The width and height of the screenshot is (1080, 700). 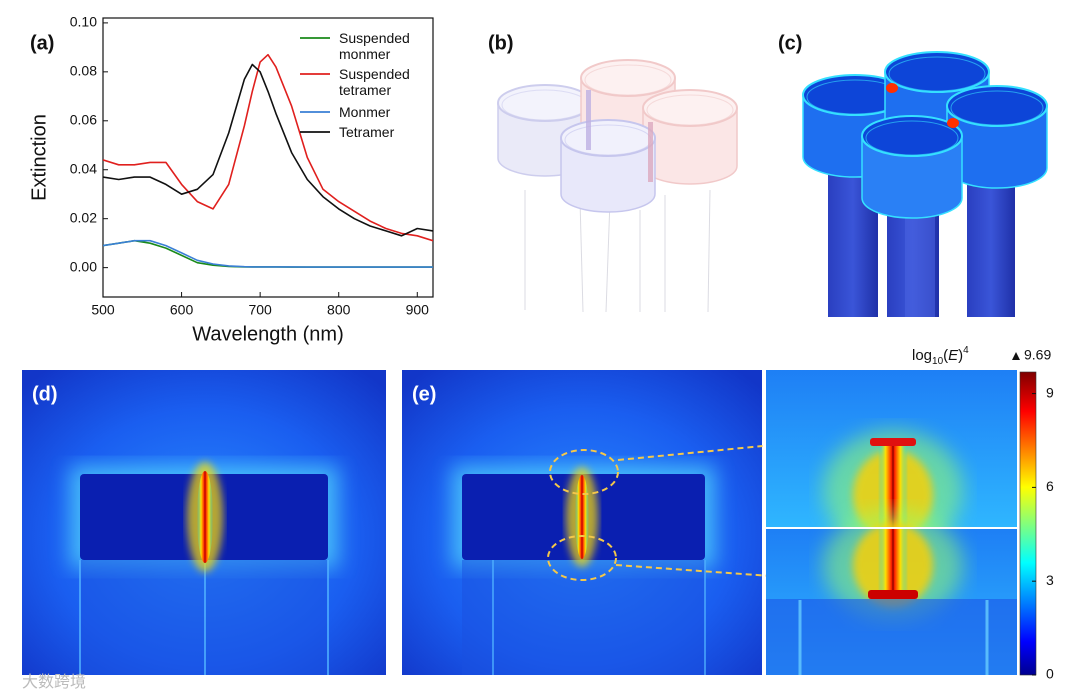 What do you see at coordinates (790, 43) in the screenshot?
I see `panel-label: (c)` at bounding box center [790, 43].